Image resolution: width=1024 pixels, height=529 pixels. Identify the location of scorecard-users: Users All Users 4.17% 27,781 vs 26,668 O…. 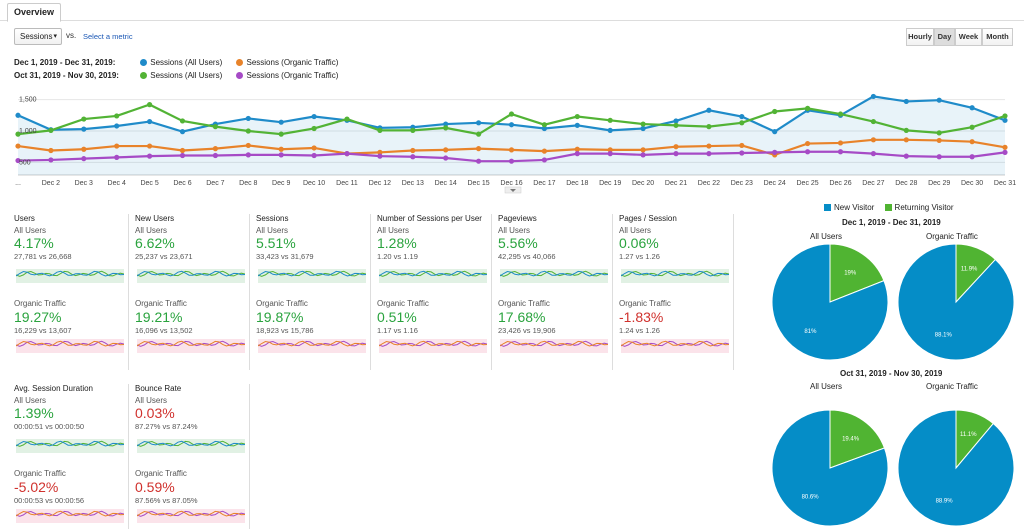
(74, 274).